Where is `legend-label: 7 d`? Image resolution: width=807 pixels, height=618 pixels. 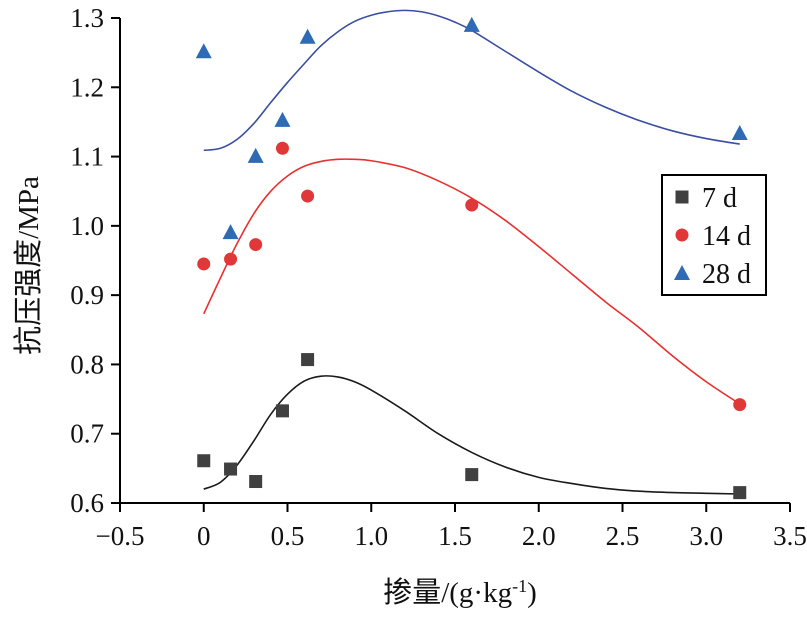 legend-label: 7 d is located at coordinates (719, 198).